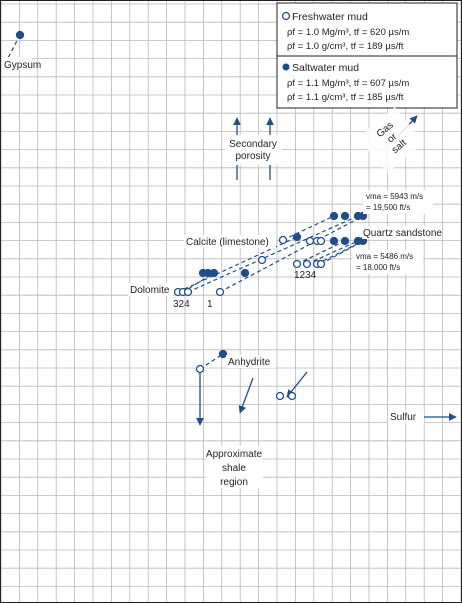  Describe the element at coordinates (325, 68) in the screenshot. I see `legend-saltwater-title: Saltwater mud` at that location.